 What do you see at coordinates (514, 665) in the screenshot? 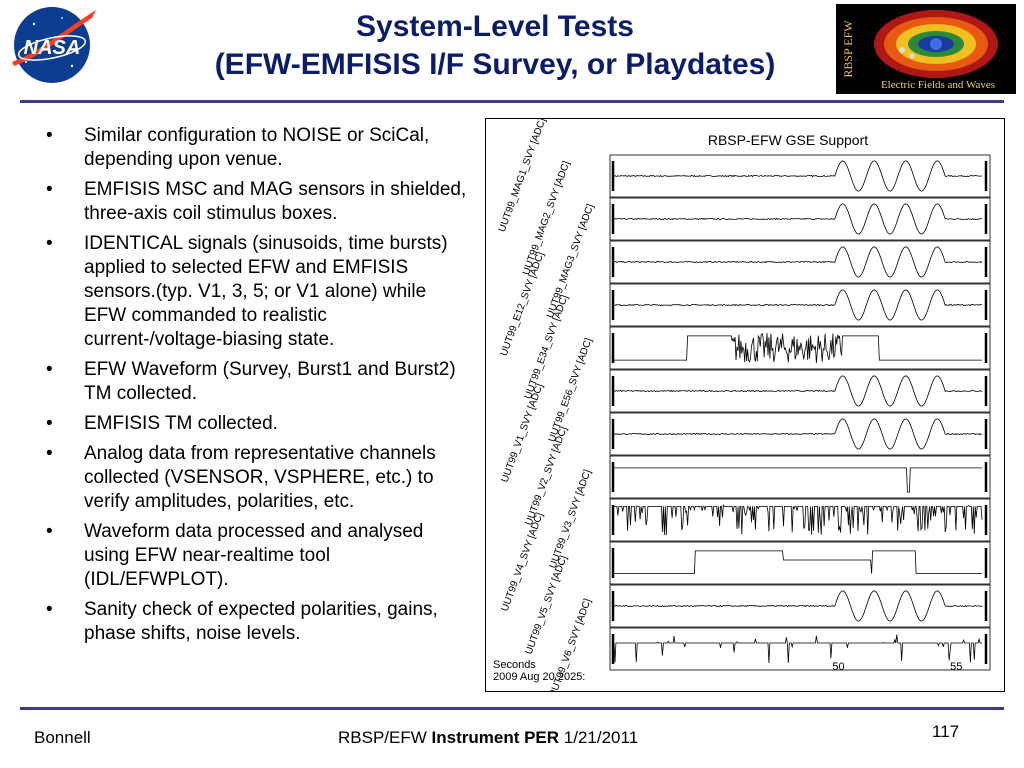
I see `x-axis-label: Seconds` at bounding box center [514, 665].